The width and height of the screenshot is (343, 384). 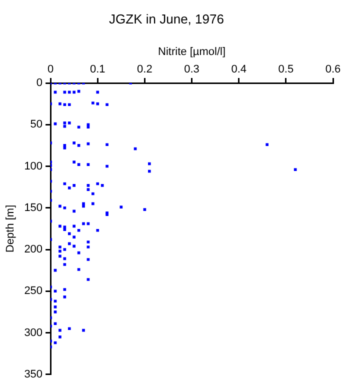 What do you see at coordinates (33, 208) in the screenshot?
I see `y-tick-label: 150` at bounding box center [33, 208].